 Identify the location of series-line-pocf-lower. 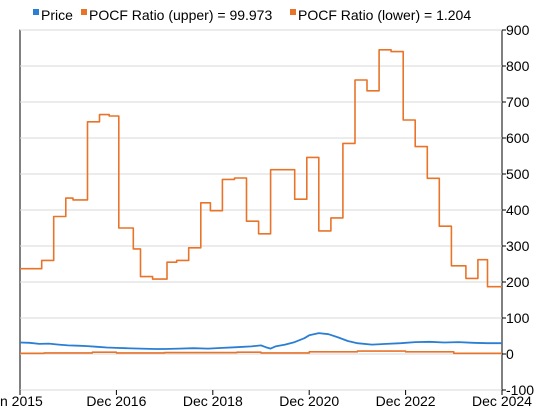
(261, 352).